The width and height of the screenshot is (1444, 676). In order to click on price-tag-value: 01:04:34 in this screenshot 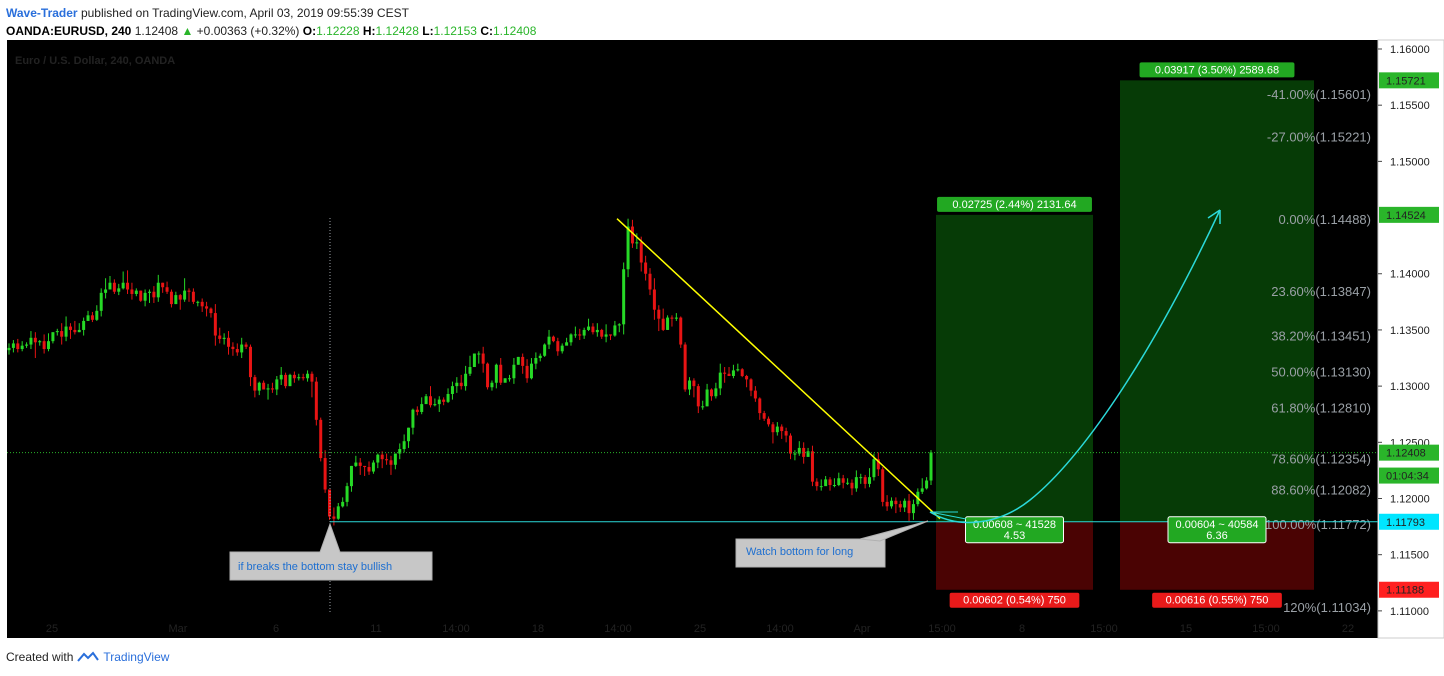, I will do `click(1407, 477)`.